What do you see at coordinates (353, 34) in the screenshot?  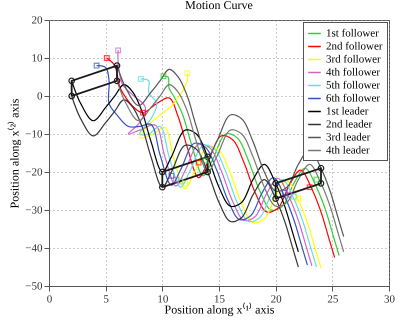 I see `legend-label: 1st follower` at bounding box center [353, 34].